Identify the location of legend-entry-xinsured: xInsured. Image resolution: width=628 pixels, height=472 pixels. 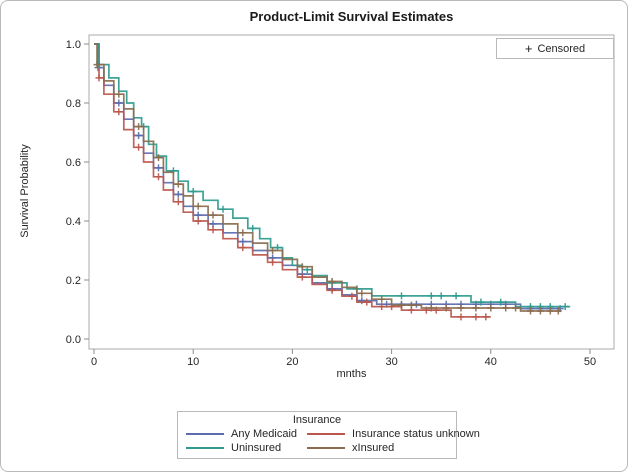
(393, 448).